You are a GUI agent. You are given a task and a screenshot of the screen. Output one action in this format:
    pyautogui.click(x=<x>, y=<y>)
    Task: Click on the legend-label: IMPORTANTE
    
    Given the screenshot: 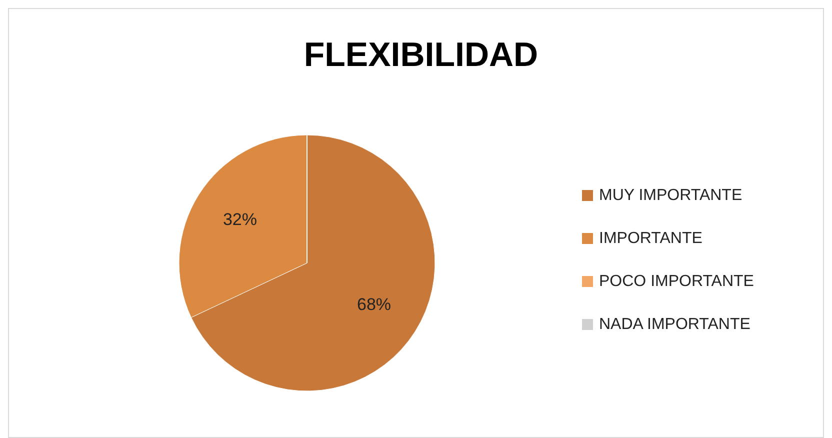 What is the action you would take?
    pyautogui.click(x=650, y=239)
    